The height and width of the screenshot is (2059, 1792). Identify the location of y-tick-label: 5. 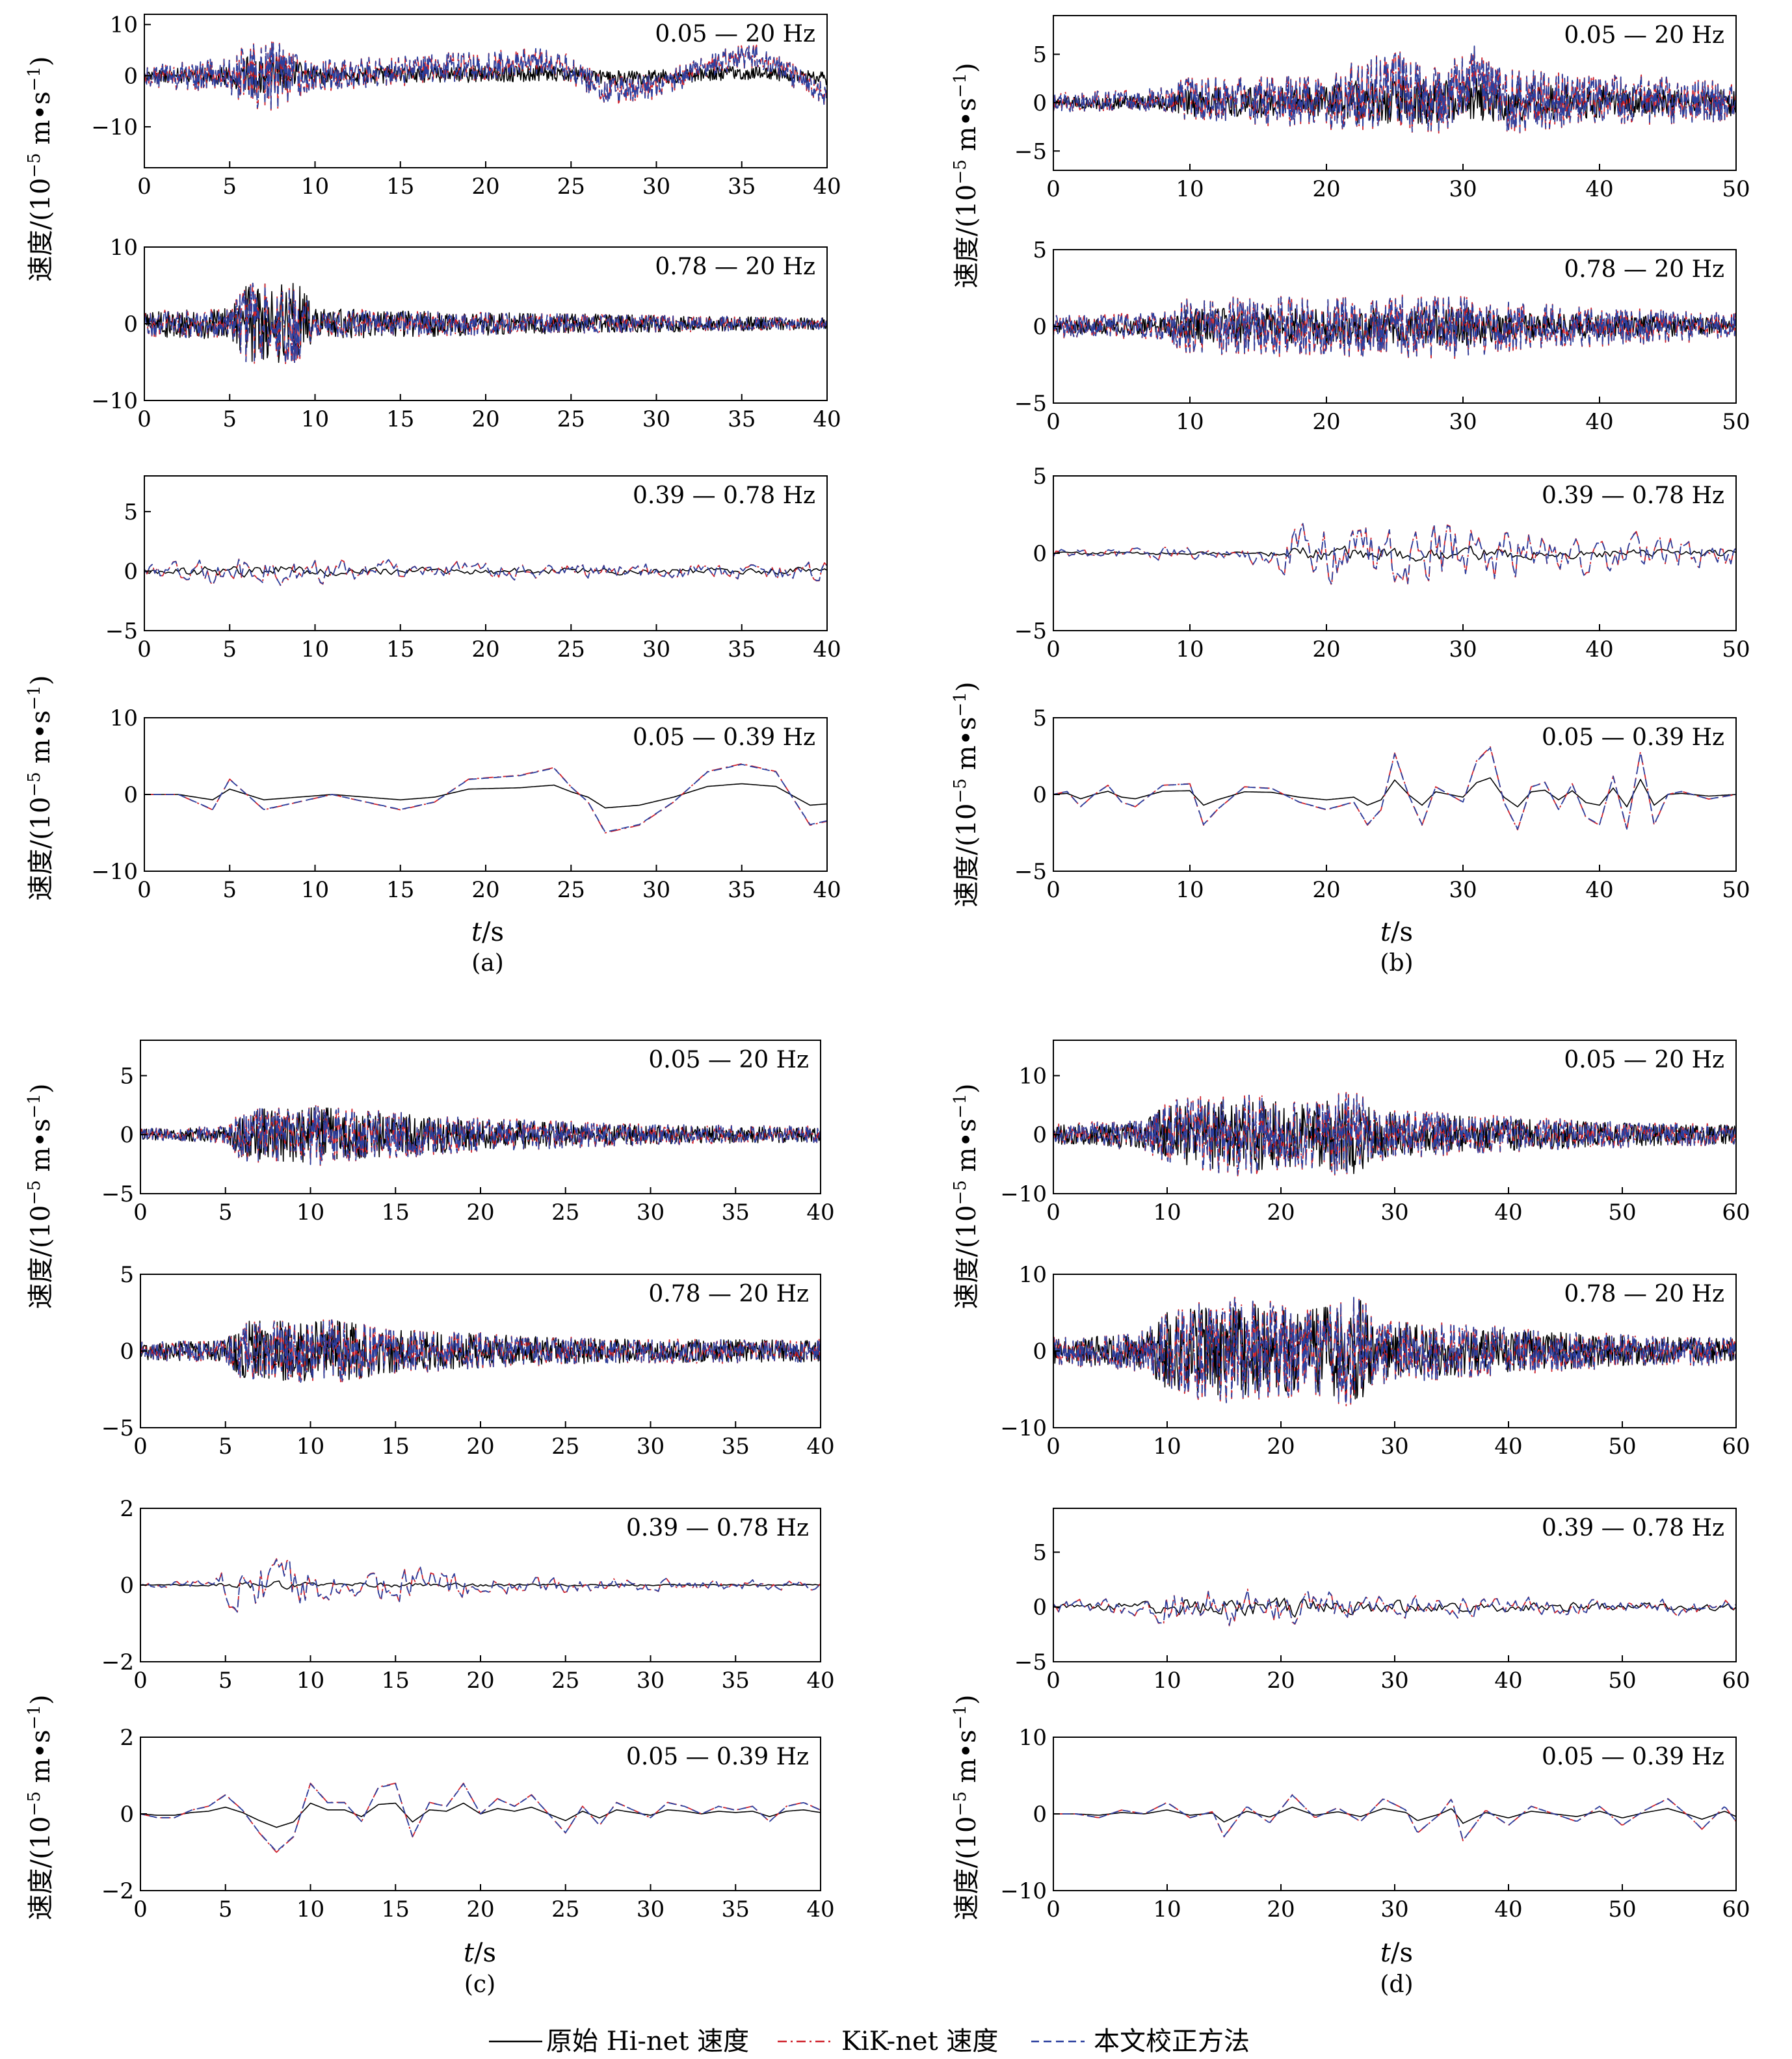
(1040, 55).